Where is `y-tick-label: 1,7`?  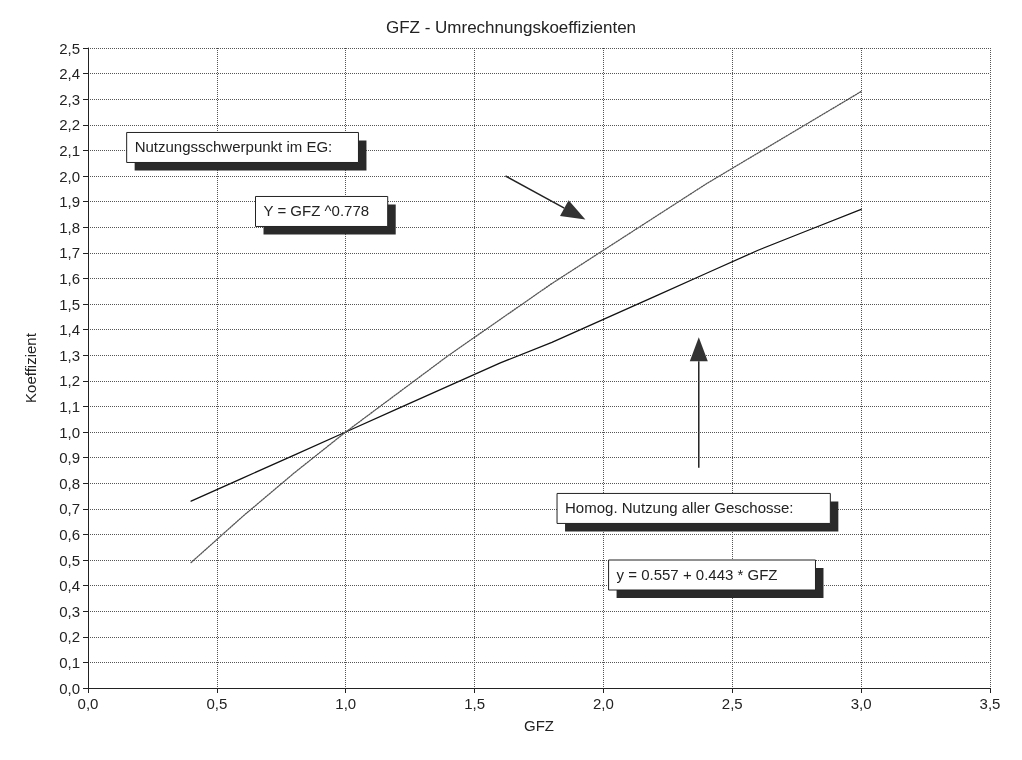
y-tick-label: 1,7 is located at coordinates (69, 253).